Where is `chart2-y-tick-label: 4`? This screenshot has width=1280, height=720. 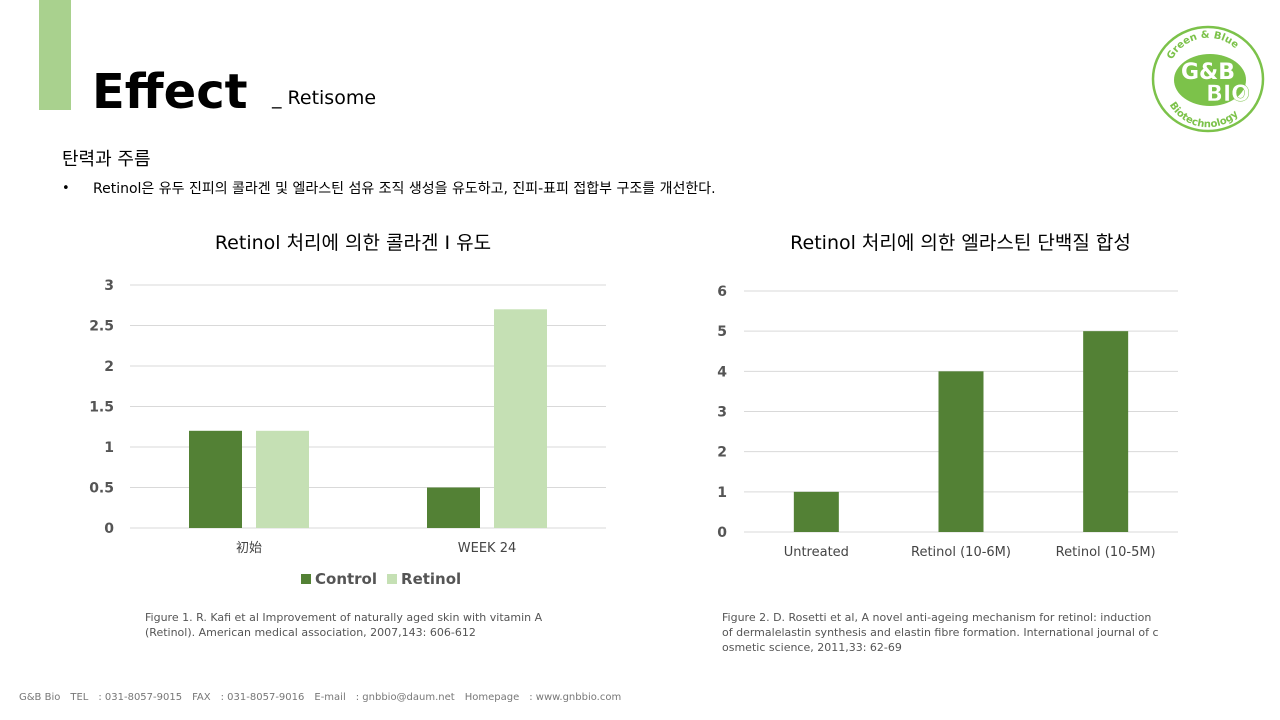 chart2-y-tick-label: 4 is located at coordinates (722, 372).